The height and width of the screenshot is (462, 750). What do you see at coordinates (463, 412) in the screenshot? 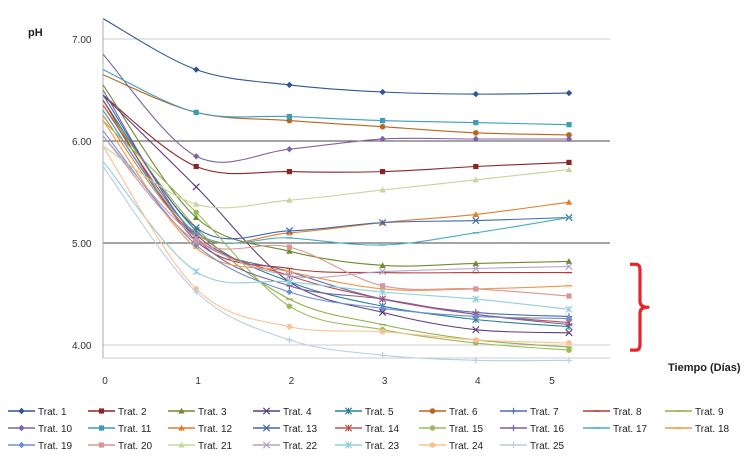
I see `legend-label: Trat. 6` at bounding box center [463, 412].